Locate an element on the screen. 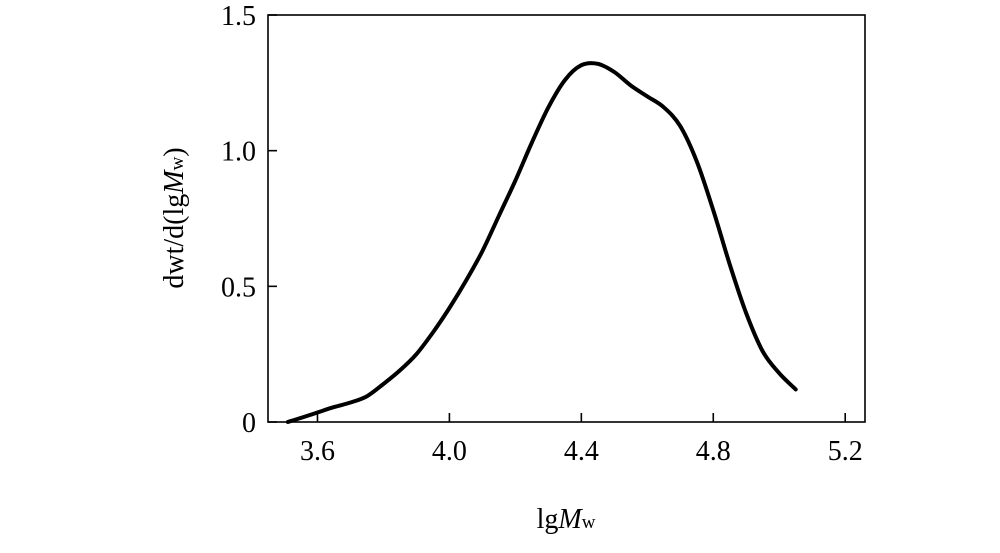 Image resolution: width=1000 pixels, height=553 pixels. y-tick-label: 0 is located at coordinates (249, 423).